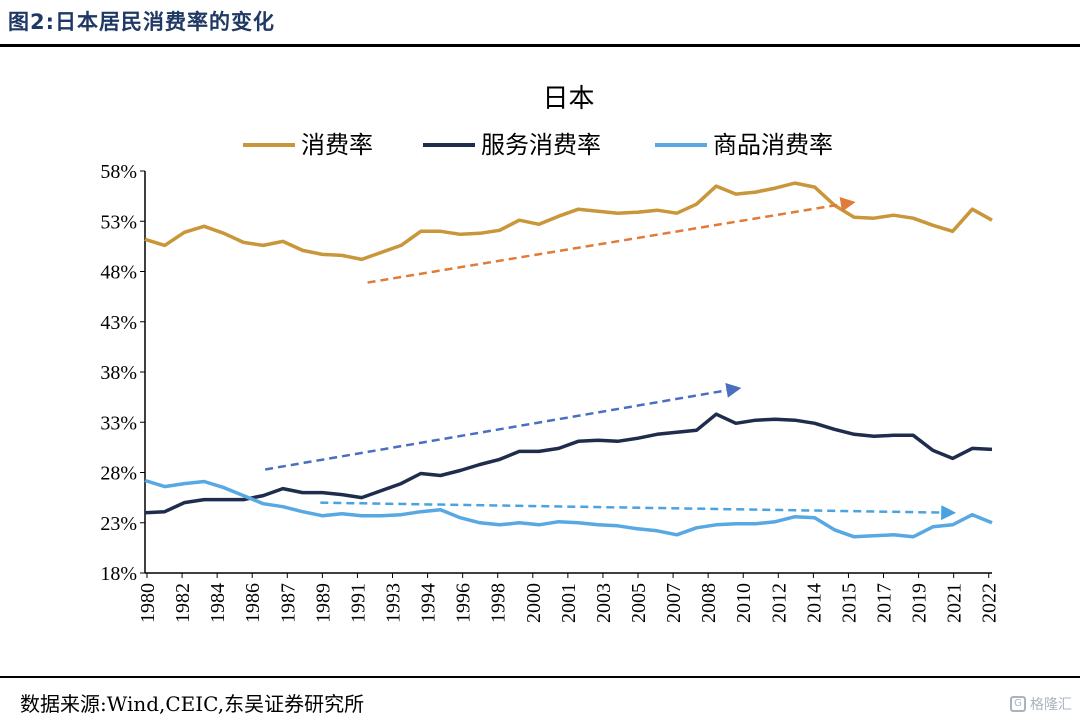 The height and width of the screenshot is (724, 1080). I want to click on x-tick-label: 2010, so click(744, 603).